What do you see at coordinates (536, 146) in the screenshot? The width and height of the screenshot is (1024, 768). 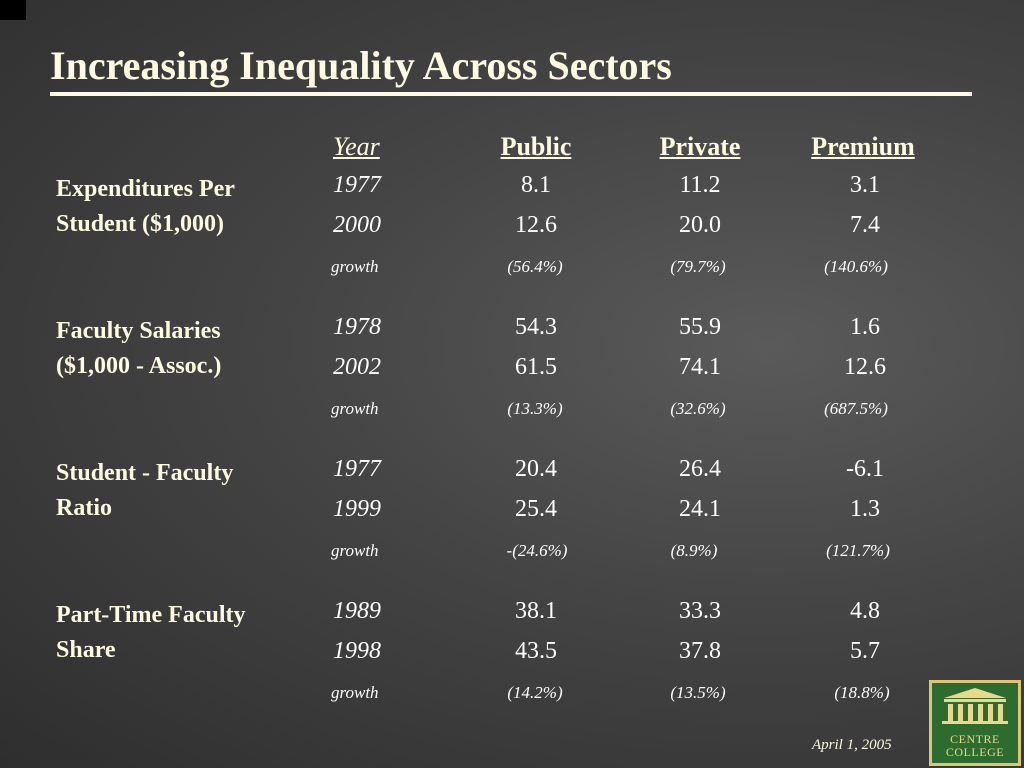 I see `header-public: Public` at bounding box center [536, 146].